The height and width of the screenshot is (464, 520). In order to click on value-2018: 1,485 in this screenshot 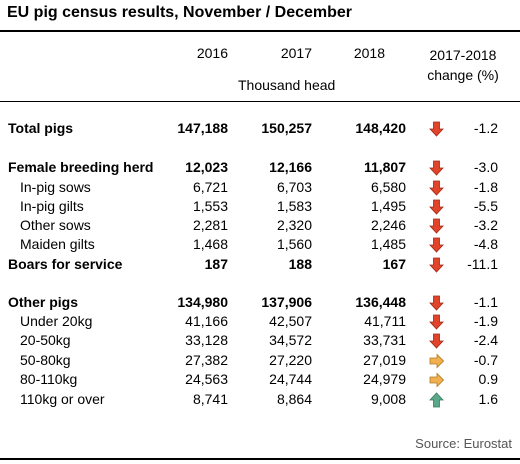, I will do `click(388, 244)`.